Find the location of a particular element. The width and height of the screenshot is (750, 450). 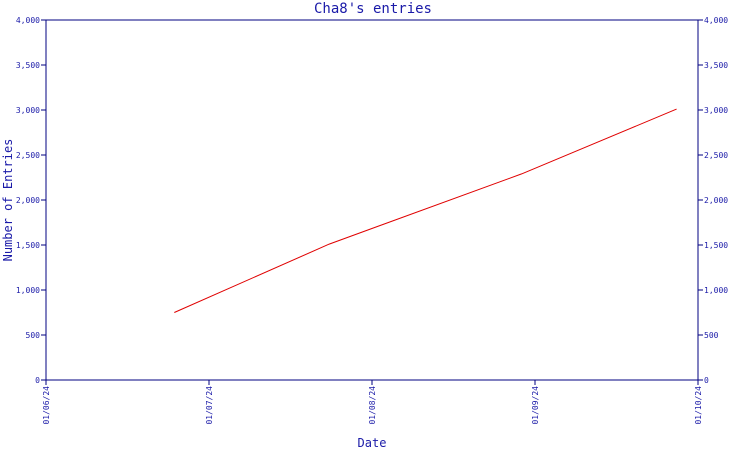

y-tick-label-left: 2,000 is located at coordinates (28, 200).